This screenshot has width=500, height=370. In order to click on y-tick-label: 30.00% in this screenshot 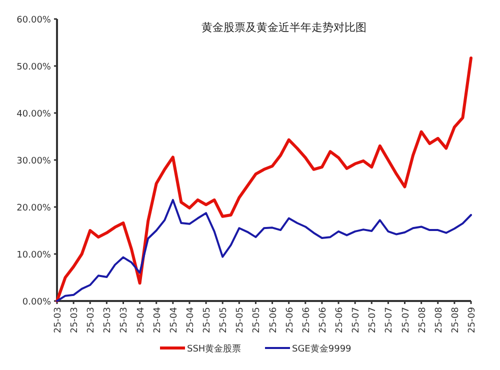, I will do `click(34, 161)`.